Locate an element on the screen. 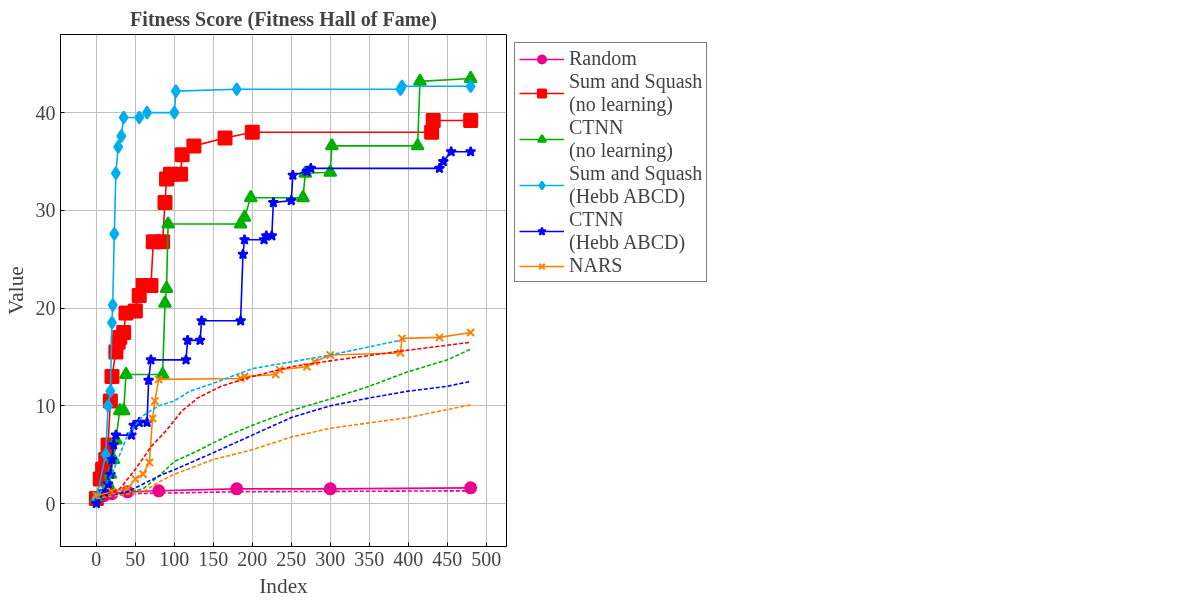 The width and height of the screenshot is (1179, 609). y-axis-title: Value is located at coordinates (15, 290).